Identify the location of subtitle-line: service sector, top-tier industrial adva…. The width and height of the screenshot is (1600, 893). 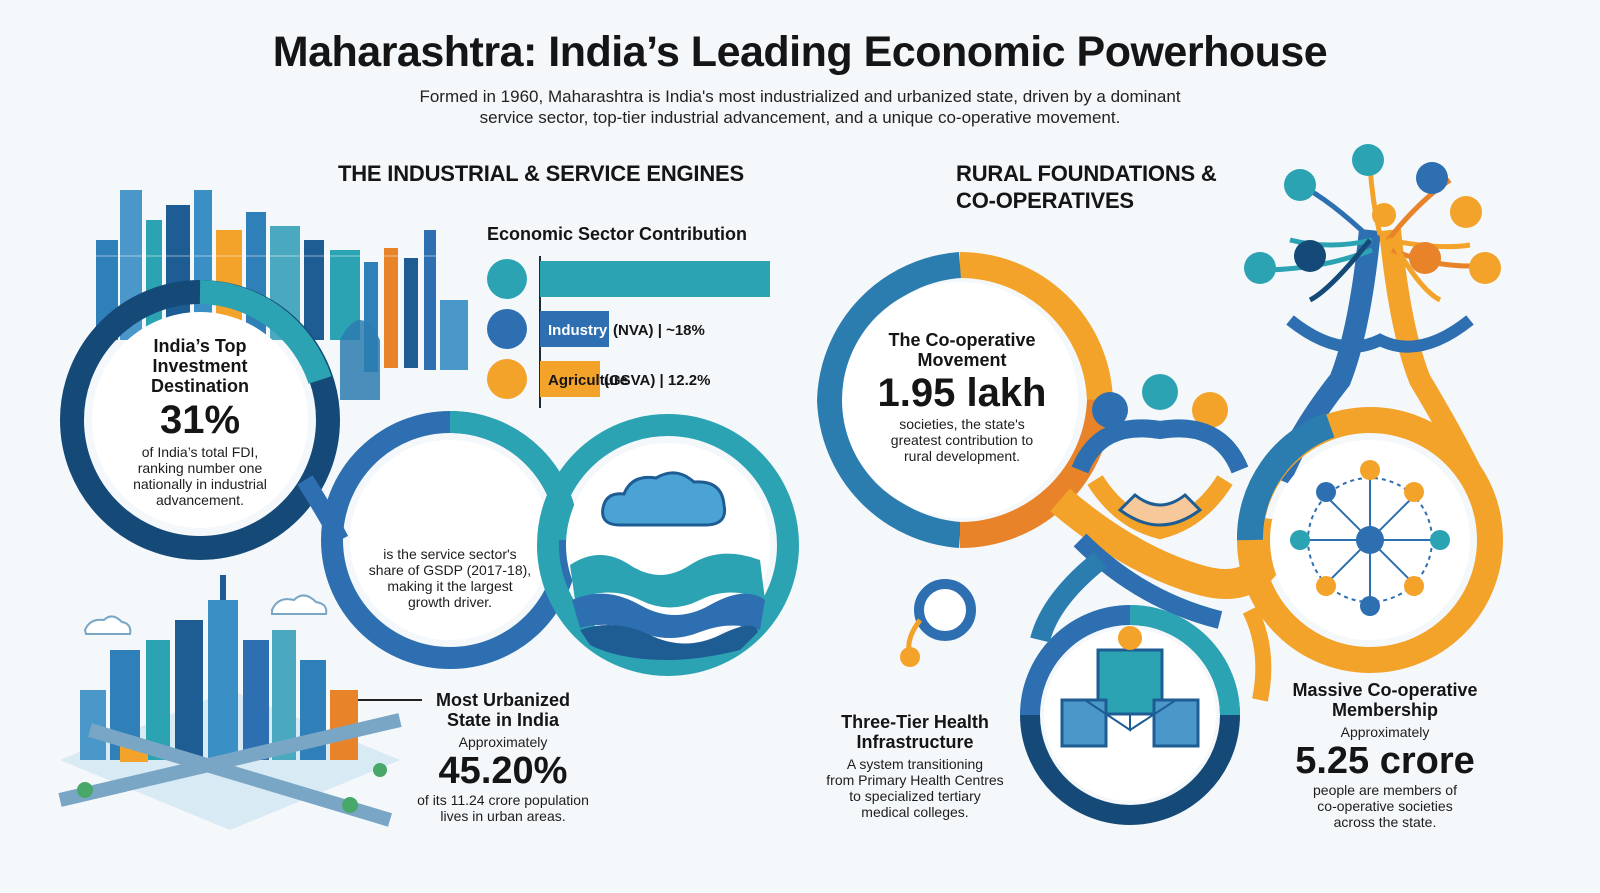
(800, 117).